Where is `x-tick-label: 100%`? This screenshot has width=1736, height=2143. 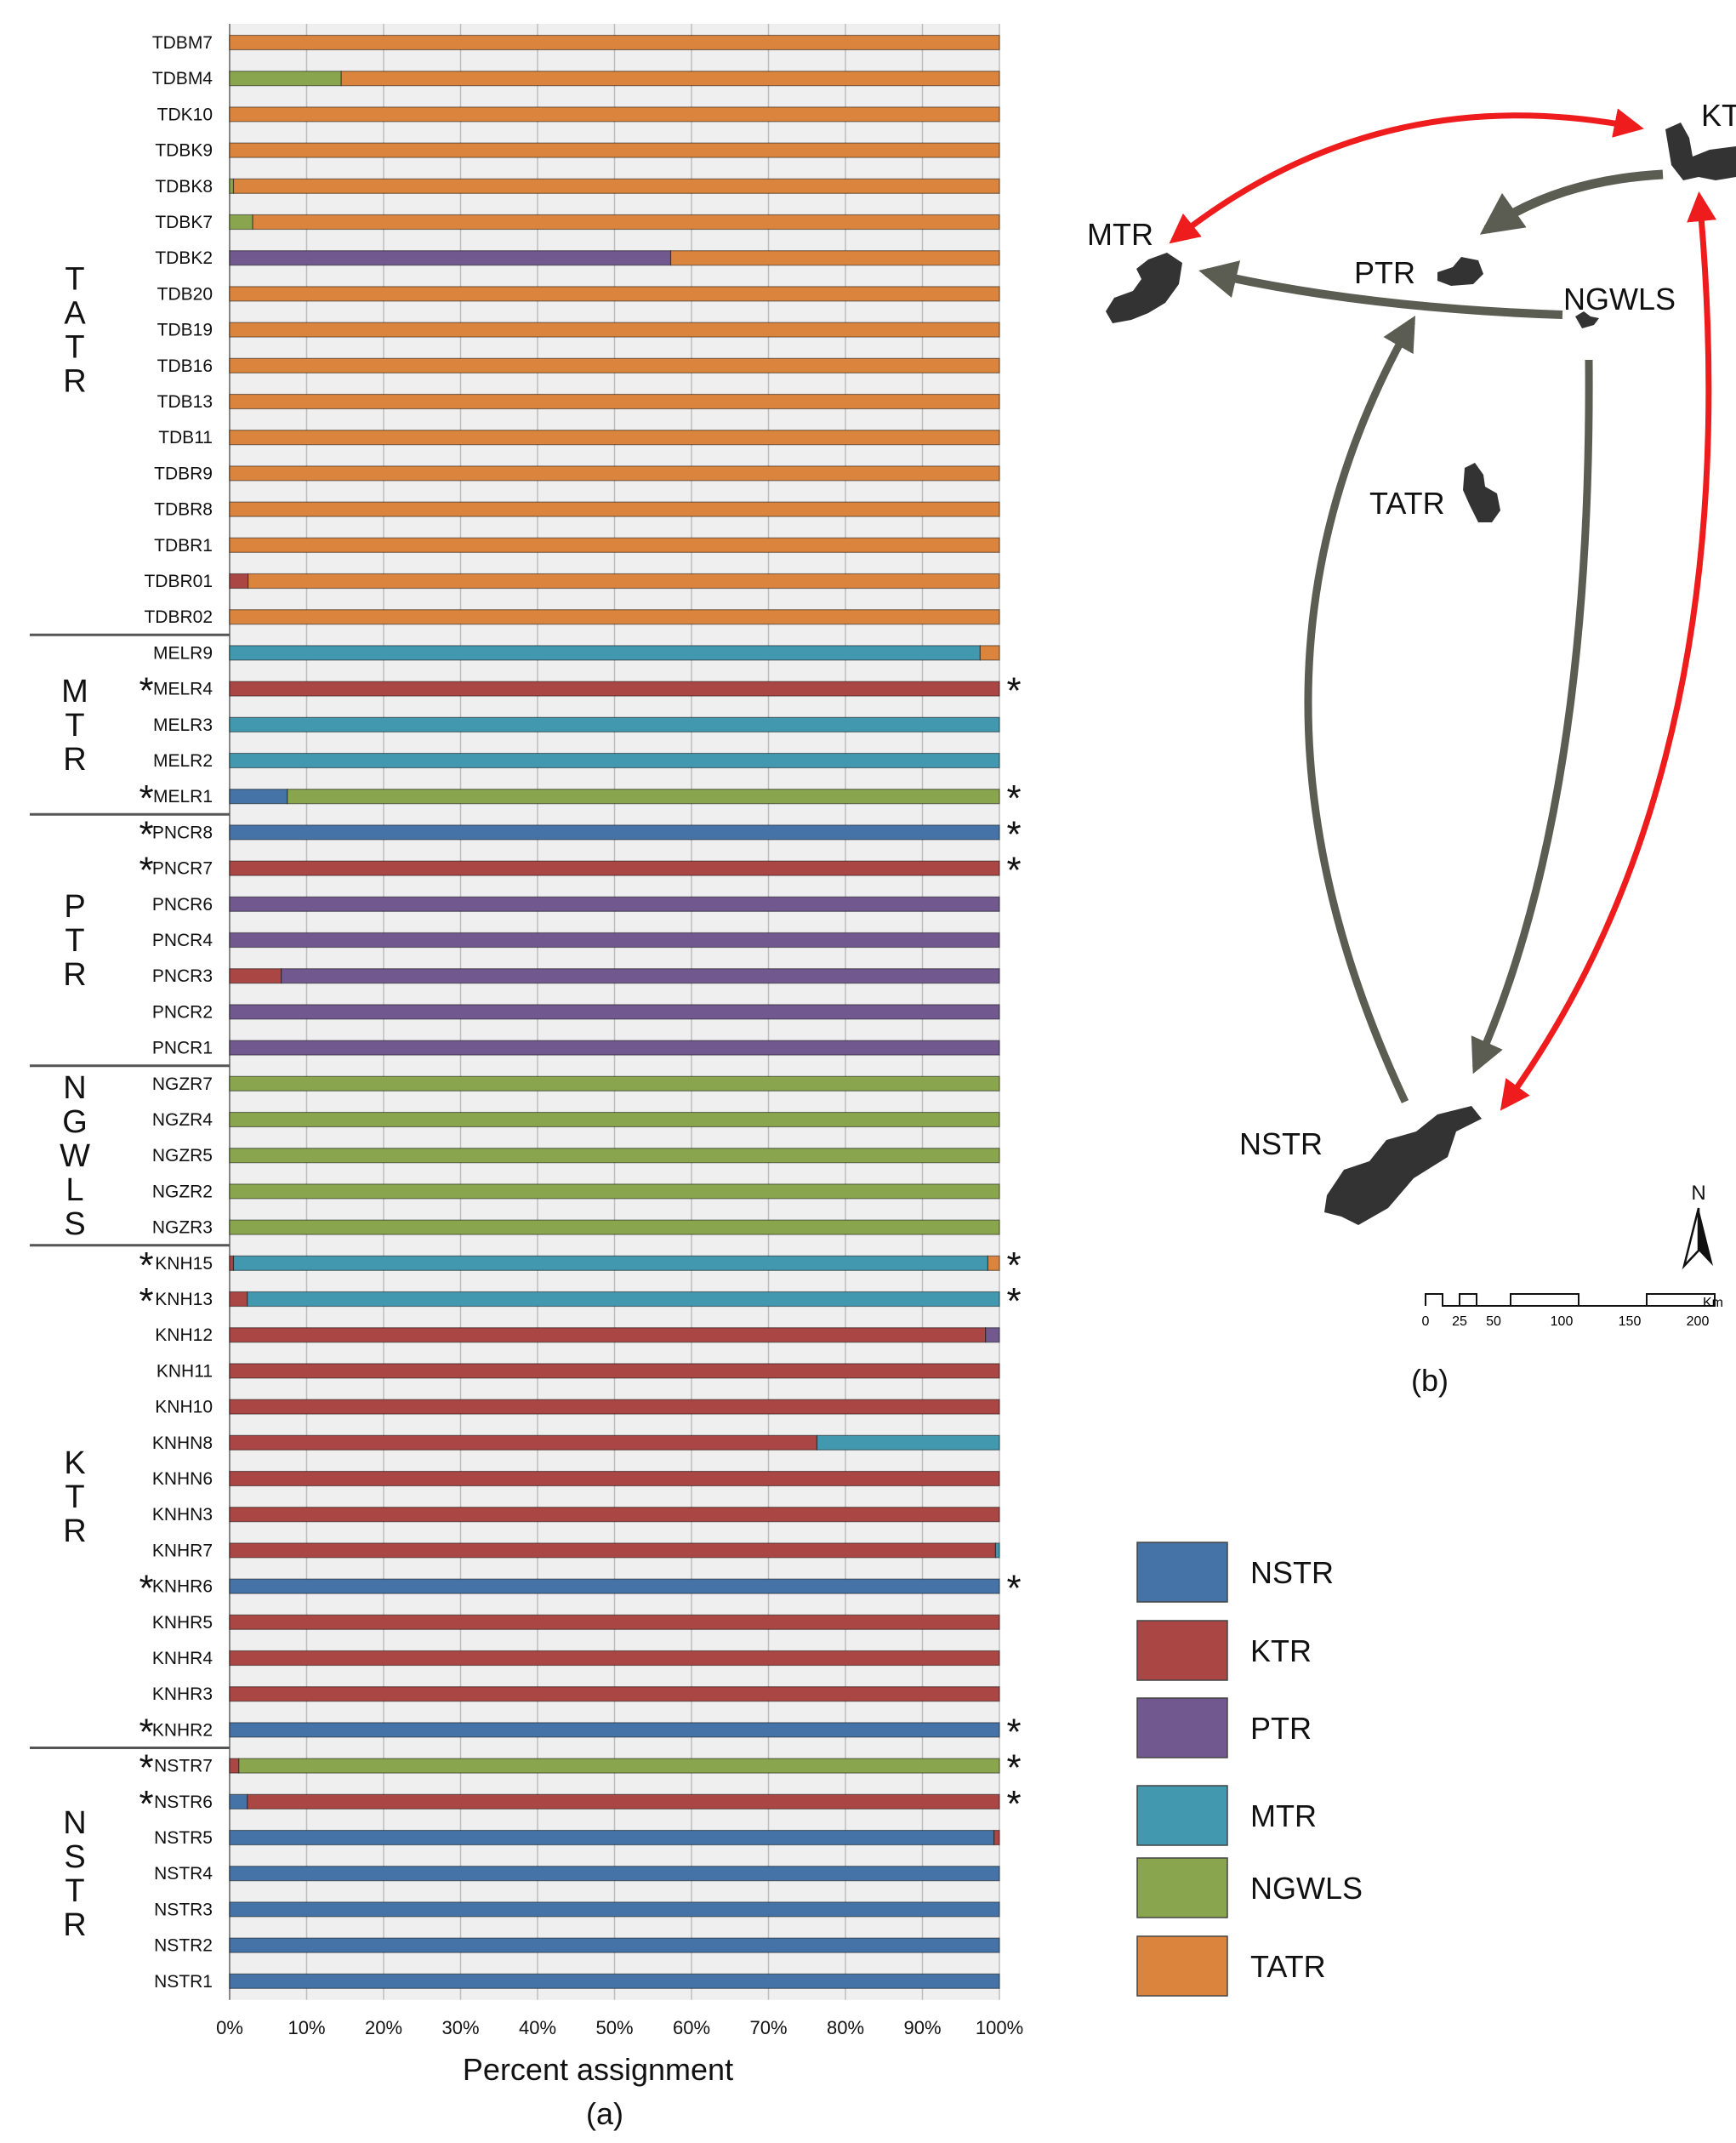 x-tick-label: 100% is located at coordinates (999, 2027).